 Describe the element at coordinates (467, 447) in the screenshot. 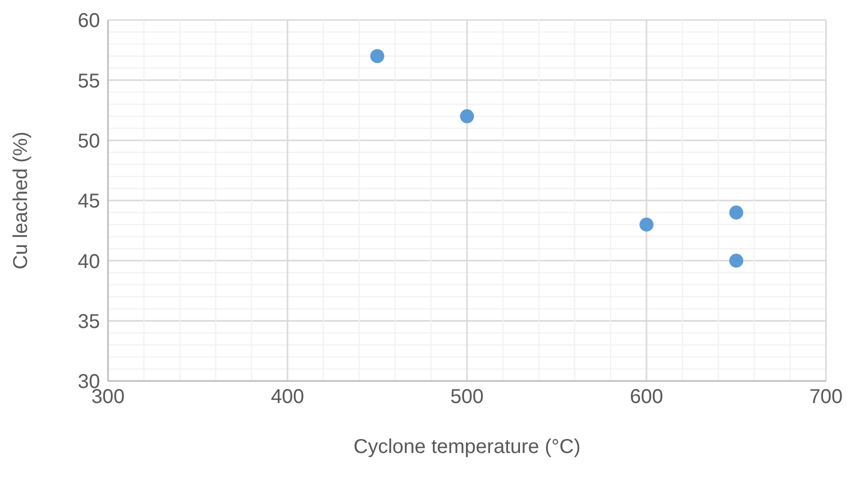

I see `x-axis-title: Cyclone temperature (°C)` at that location.